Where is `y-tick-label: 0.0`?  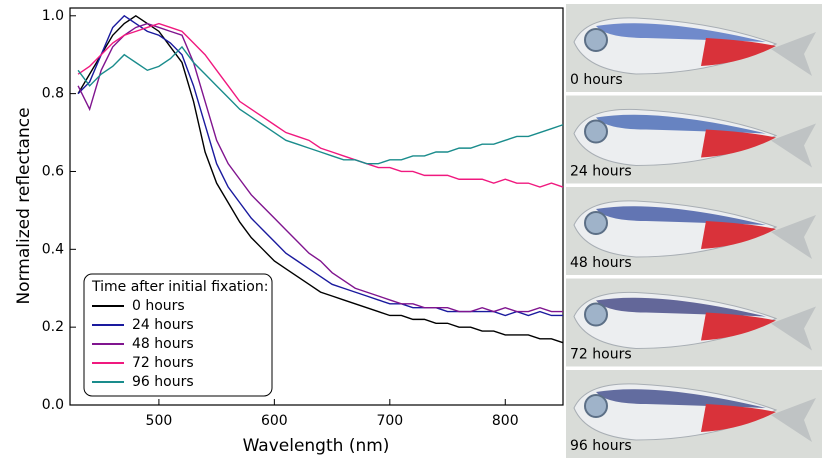 y-tick-label: 0.0 is located at coordinates (53, 405).